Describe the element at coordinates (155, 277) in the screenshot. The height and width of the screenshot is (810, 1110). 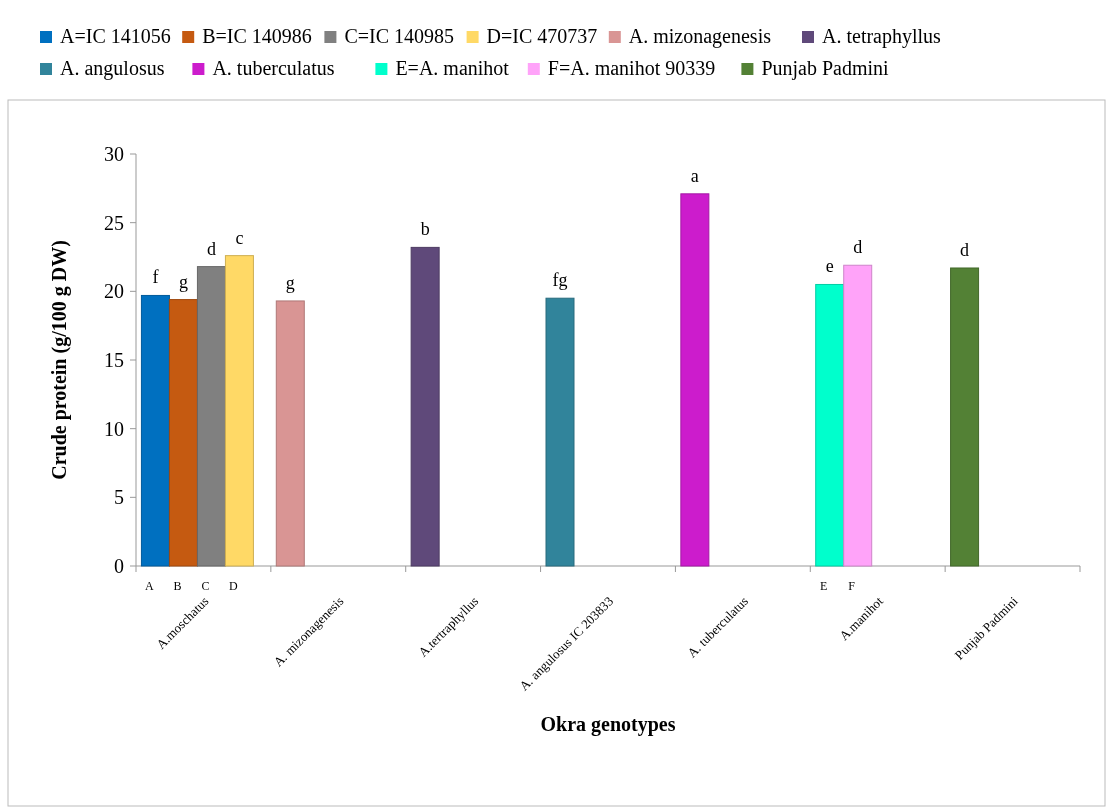
I see `data-label: f` at that location.